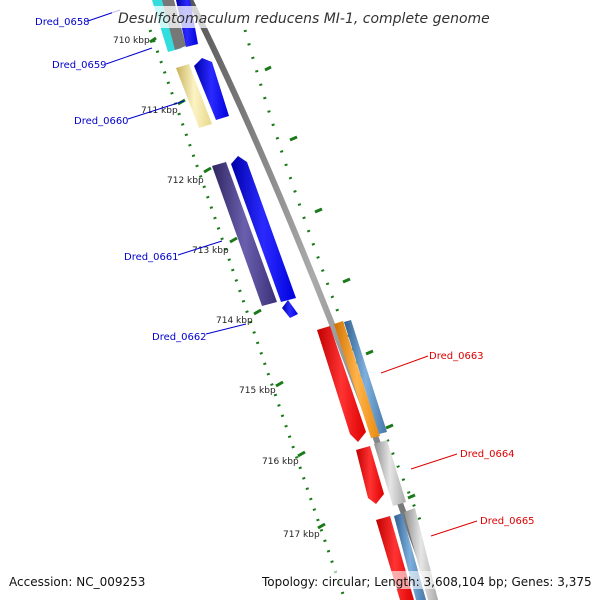 This screenshot has height=600, width=600. Describe the element at coordinates (257, 391) in the screenshot. I see `tick-label: 715 kbp` at that location.